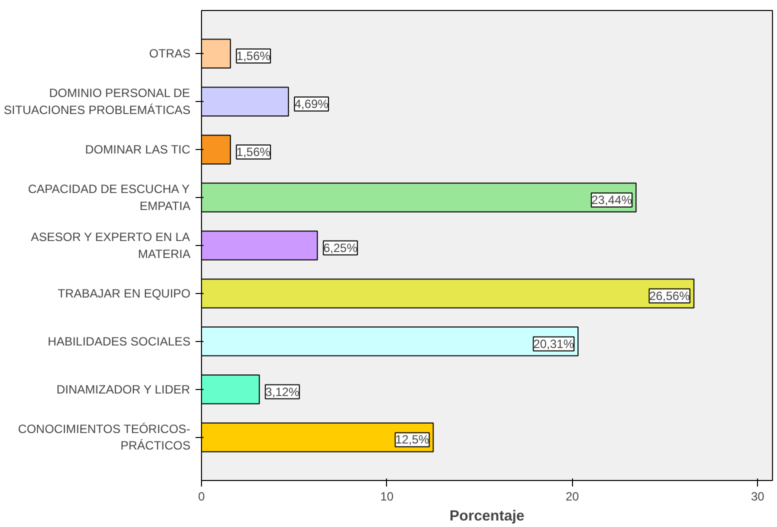 The image size is (777, 527). What do you see at coordinates (104, 437) in the screenshot?
I see `y-tick-label: CONOCIMIENTOS TEÓRICOS- PRÁCTICOS` at bounding box center [104, 437].